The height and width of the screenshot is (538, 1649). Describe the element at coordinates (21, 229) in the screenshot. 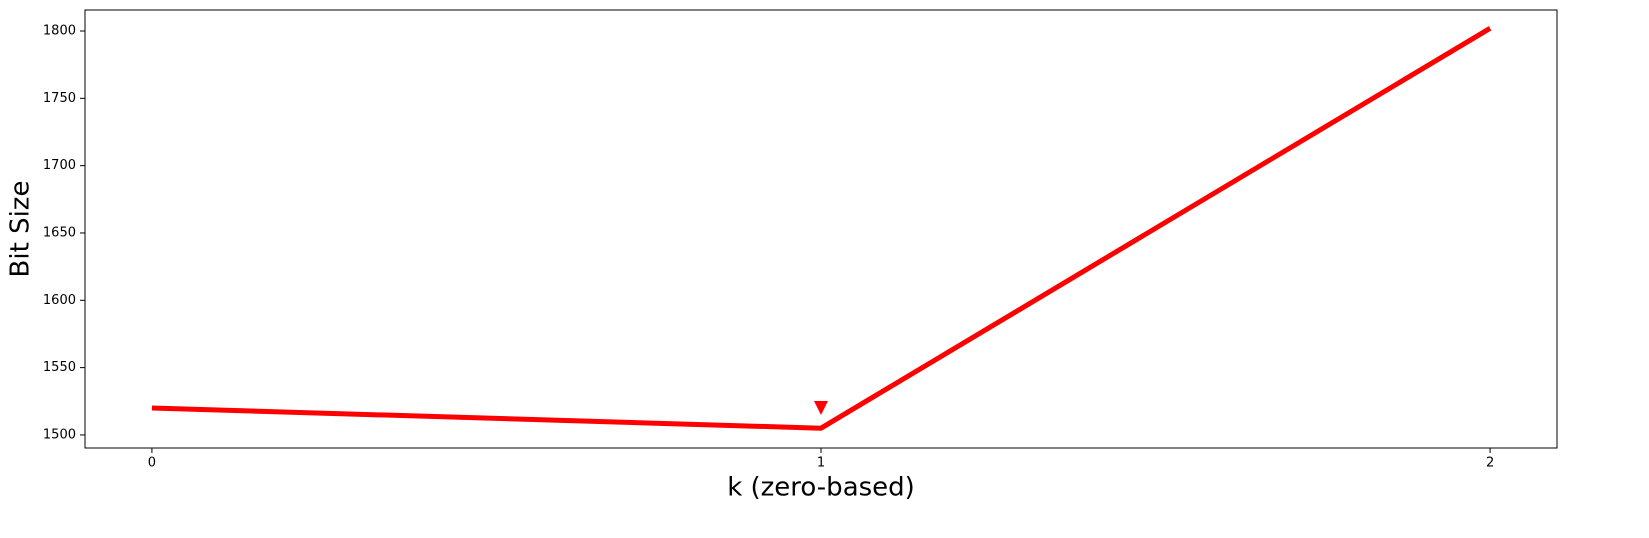

I see `y-axis-label: Bit Size` at that location.